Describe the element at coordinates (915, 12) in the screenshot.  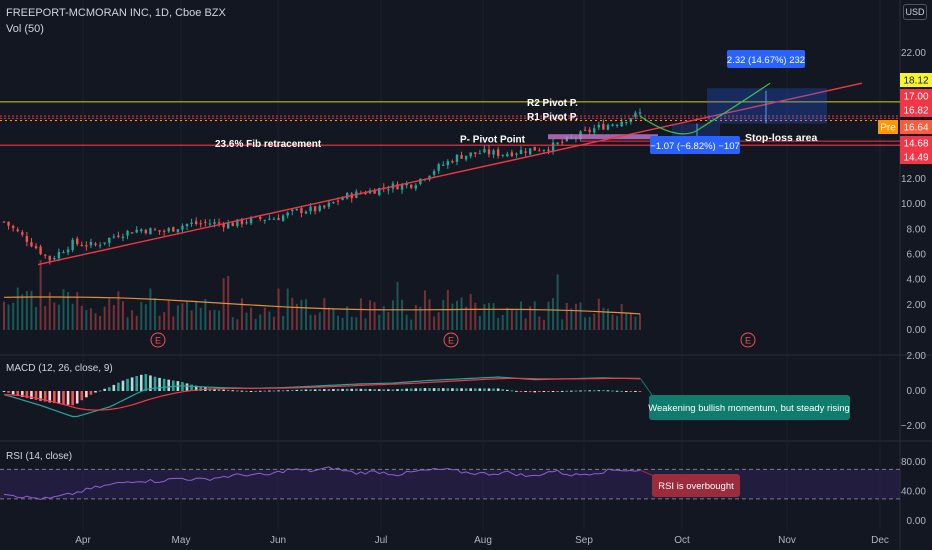
I see `currency-button: USD` at that location.